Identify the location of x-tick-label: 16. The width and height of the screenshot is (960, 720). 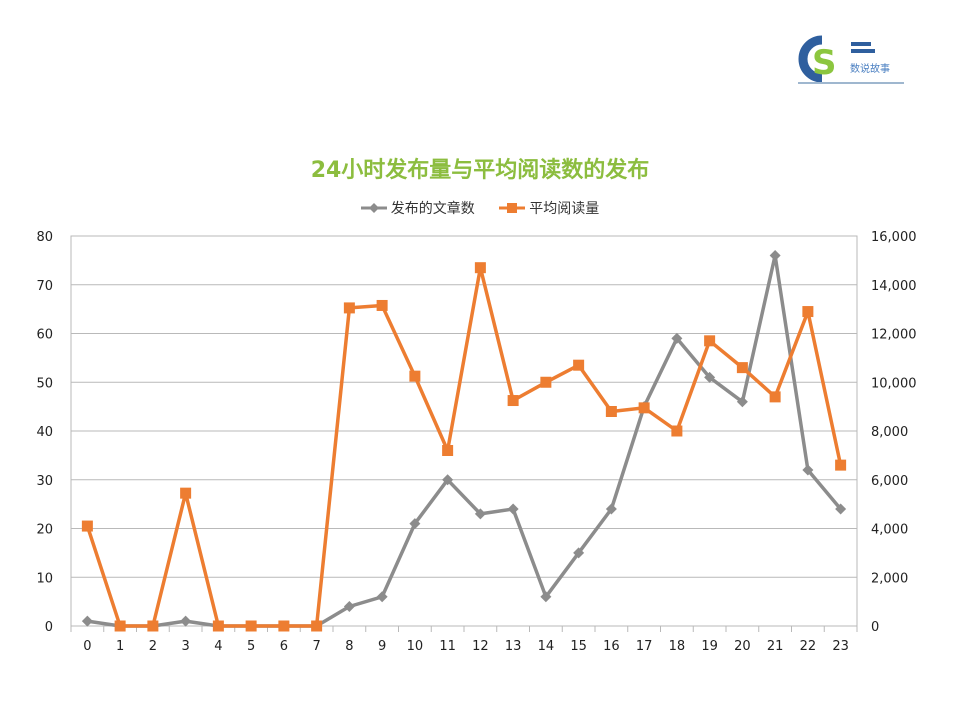
(611, 646).